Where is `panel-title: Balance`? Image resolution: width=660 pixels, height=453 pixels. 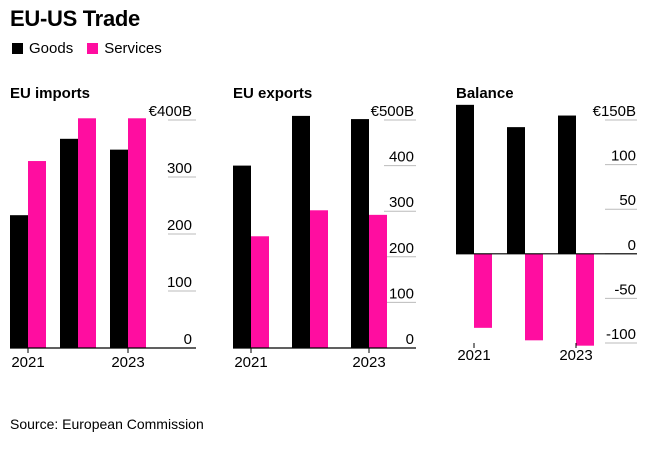 panel-title: Balance is located at coordinates (485, 93).